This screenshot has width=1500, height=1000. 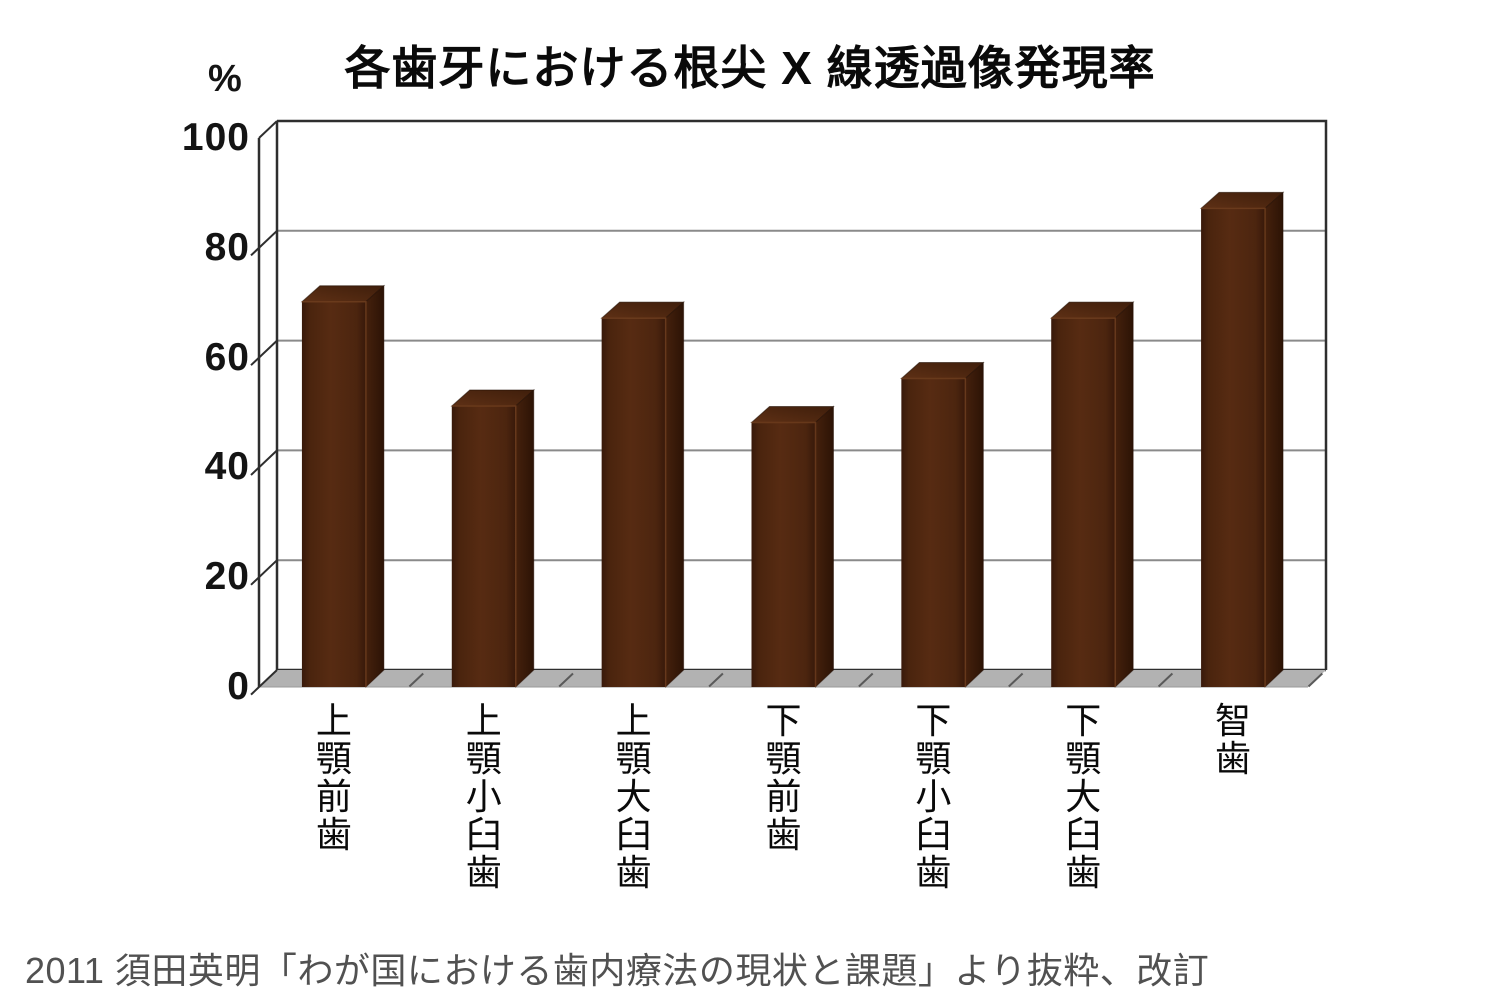 I want to click on x-category-label-4: 下顎小臼歯, so click(x=933, y=796).